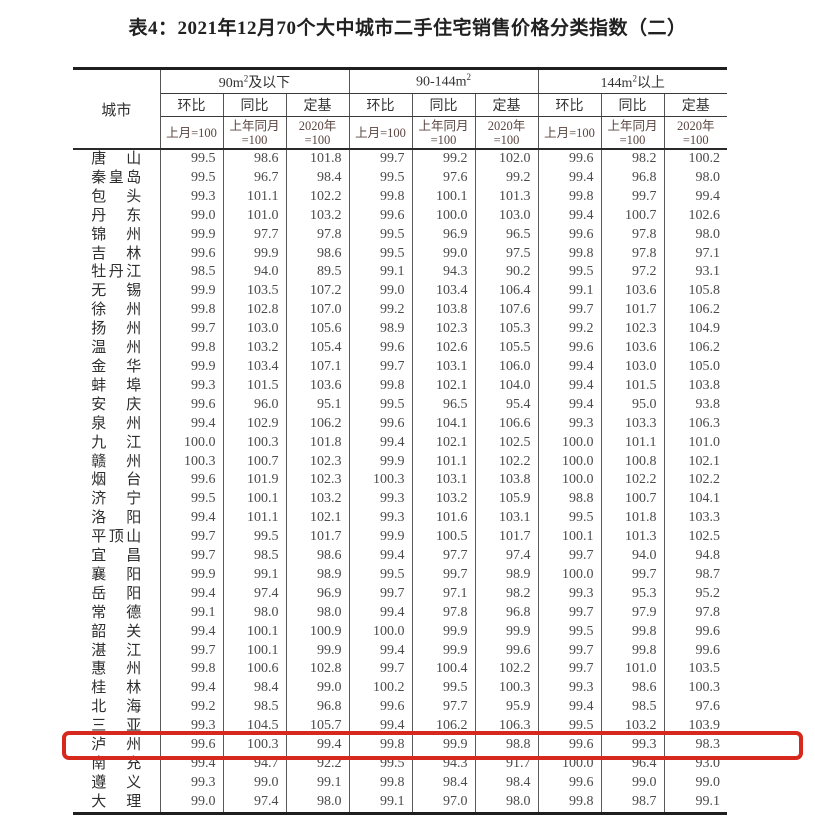 Image resolution: width=815 pixels, height=827 pixels. What do you see at coordinates (632, 538) in the screenshot?
I see `index-value-cell: 101.3` at bounding box center [632, 538].